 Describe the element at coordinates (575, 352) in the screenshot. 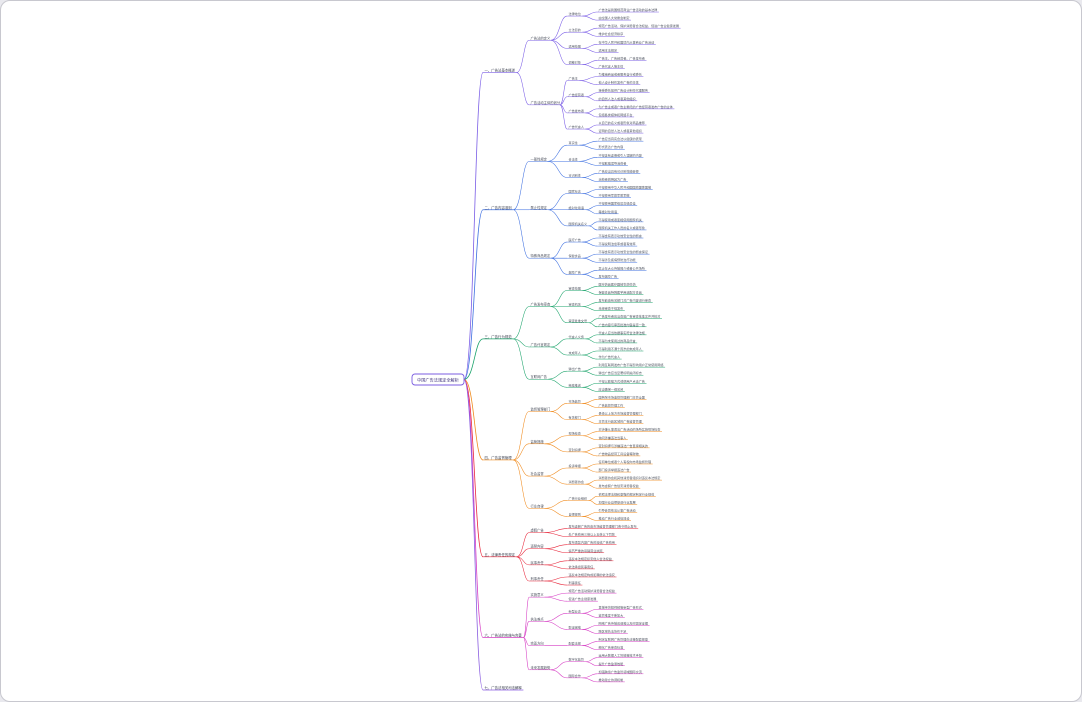

I see `topic-node: 未成年人` at that location.